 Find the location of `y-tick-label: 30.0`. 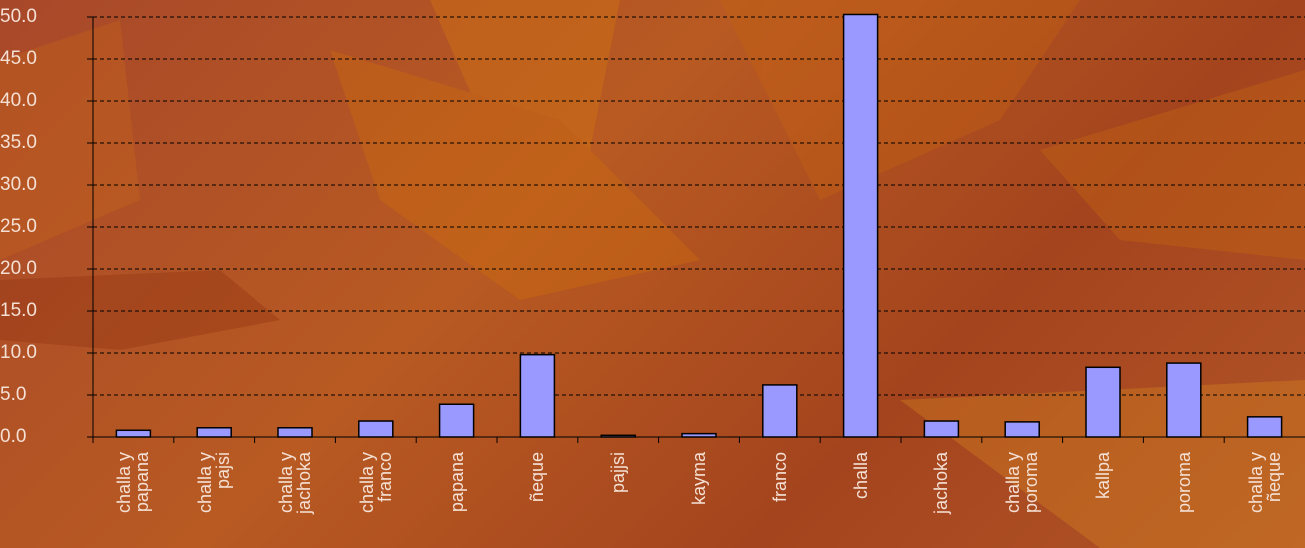

y-tick-label: 30.0 is located at coordinates (18, 184).